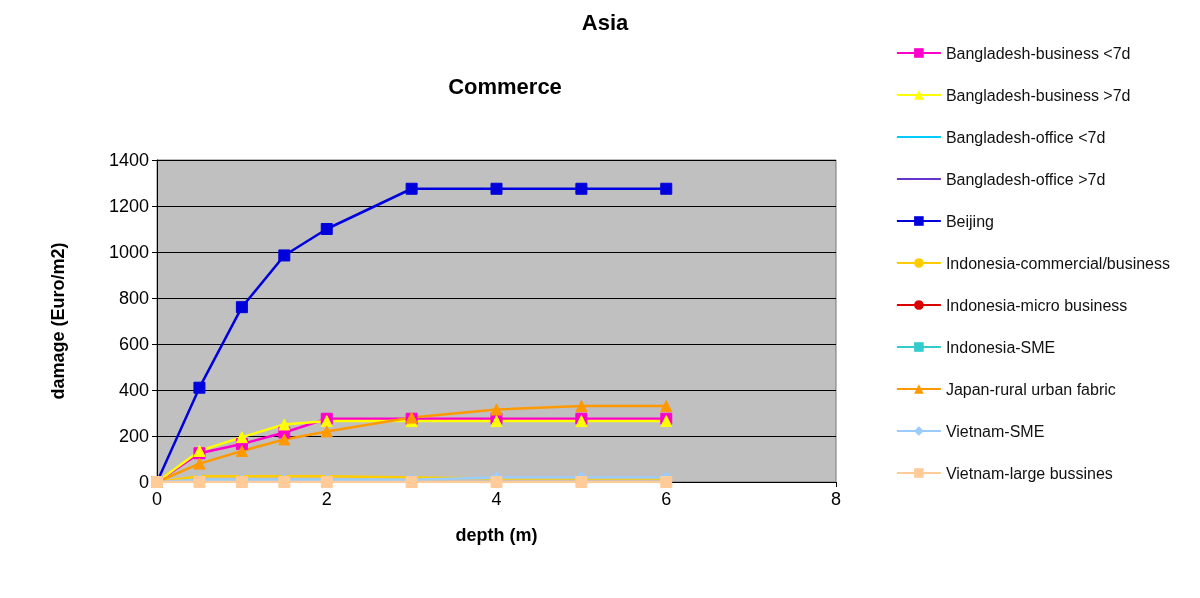  I want to click on y-tick-label: 1200, so click(128, 206).